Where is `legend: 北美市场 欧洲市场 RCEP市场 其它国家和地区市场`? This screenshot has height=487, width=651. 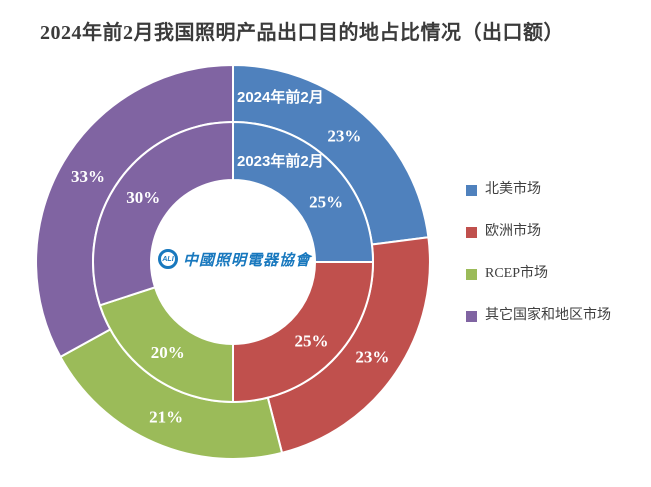
legend: 北美市场 欧洲市场 RCEP市场 其它国家和地区市场 is located at coordinates (538, 253).